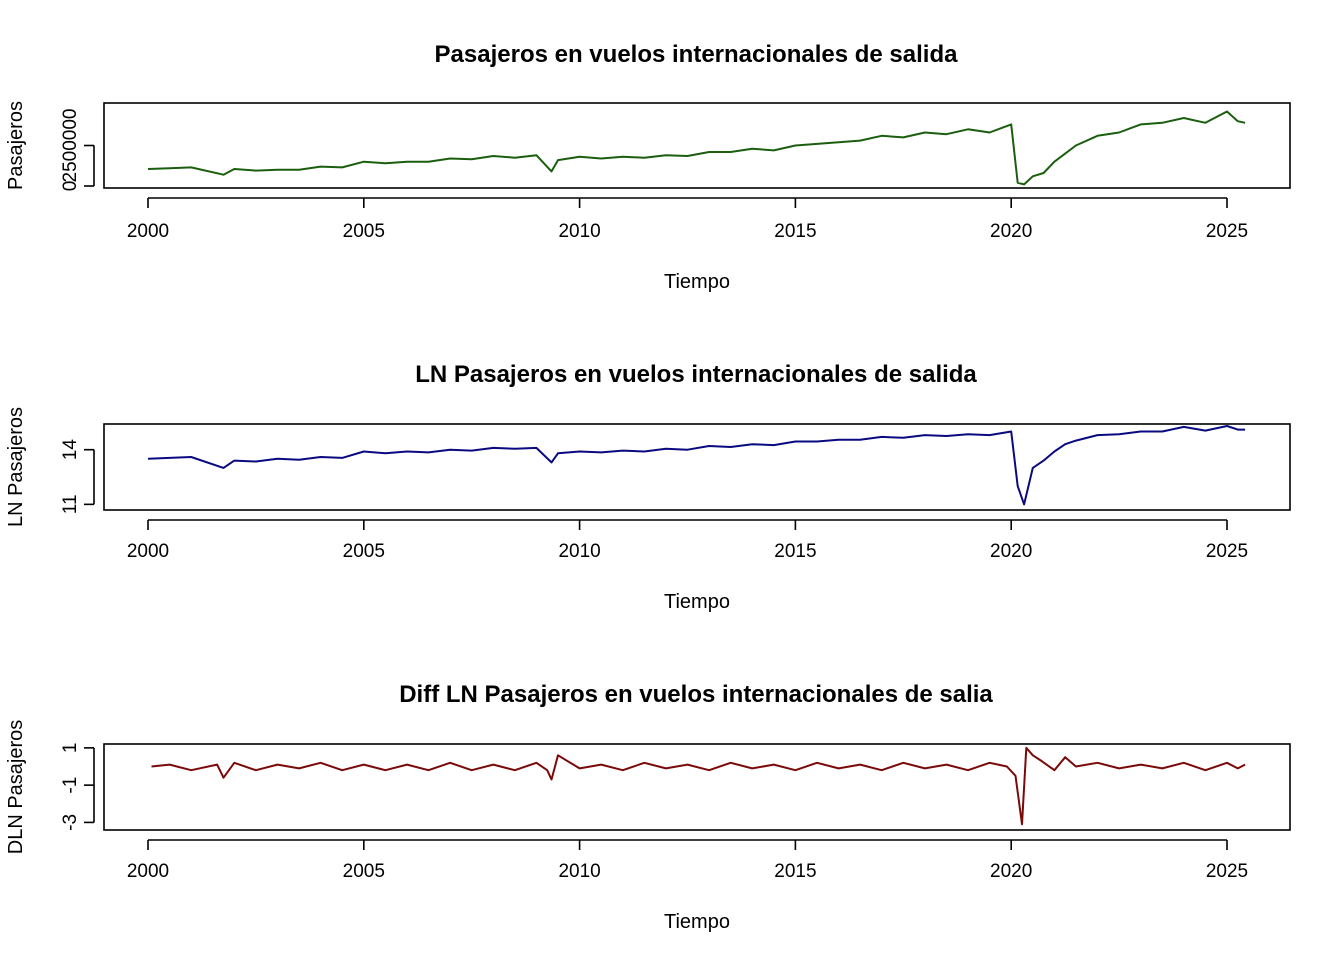 The width and height of the screenshot is (1344, 960). I want to click on y-tick-label-1-0: 0, so click(70, 186).